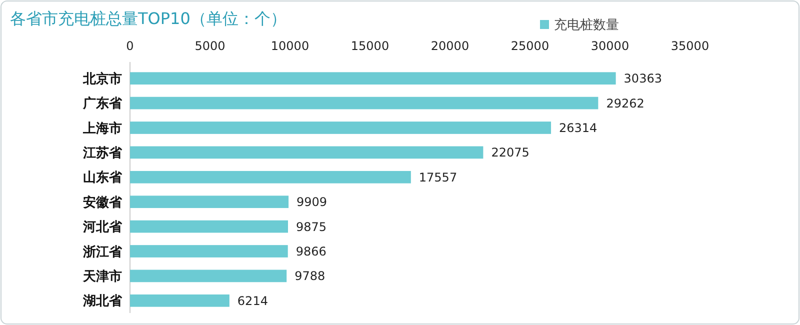 This screenshot has width=800, height=325. I want to click on x-tick-label: 35000, so click(690, 46).